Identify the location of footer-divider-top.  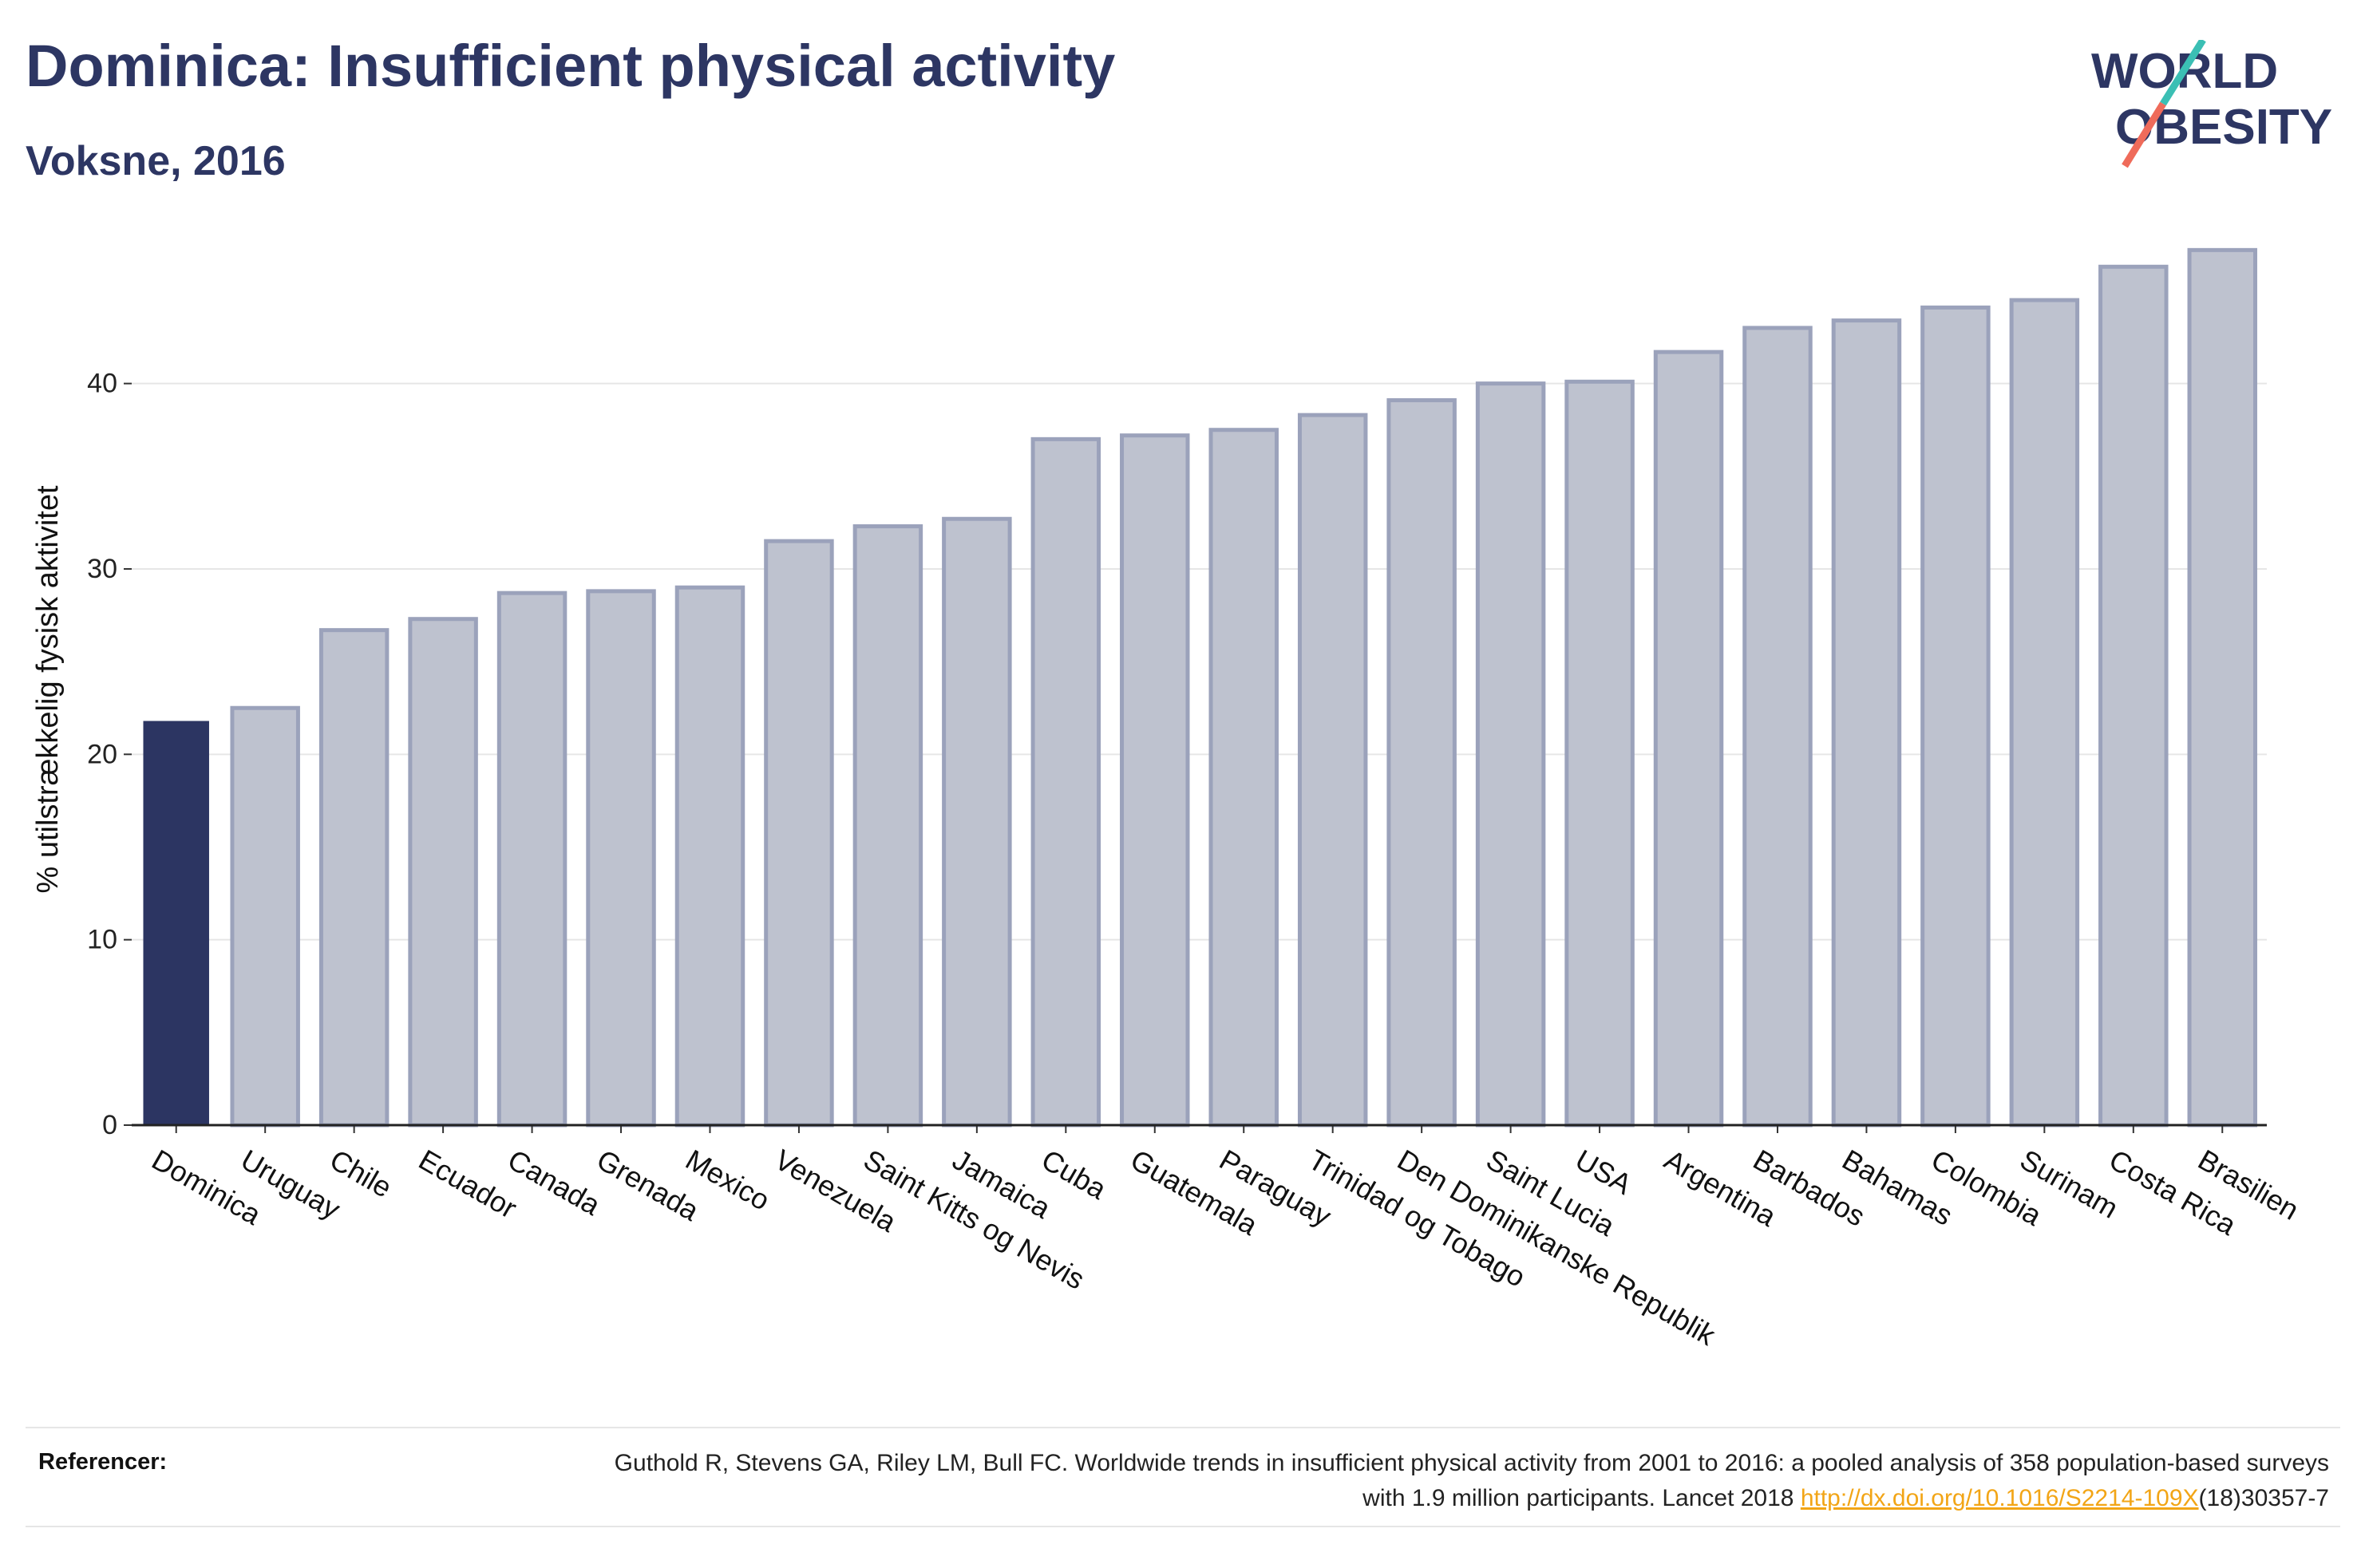
(1183, 1427).